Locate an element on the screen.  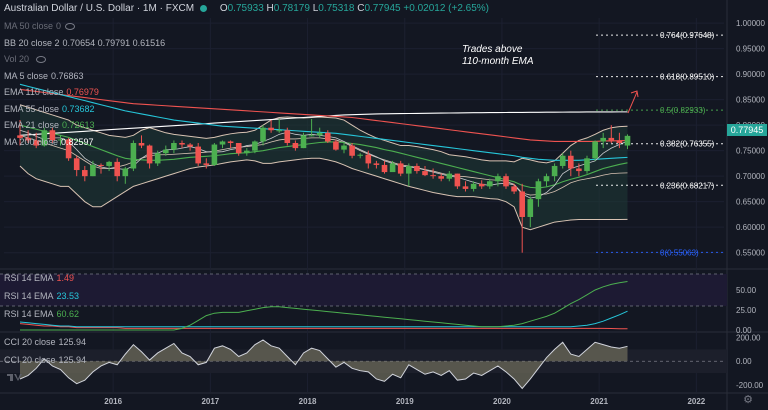
ma5-line is located at coordinates (323, 164).